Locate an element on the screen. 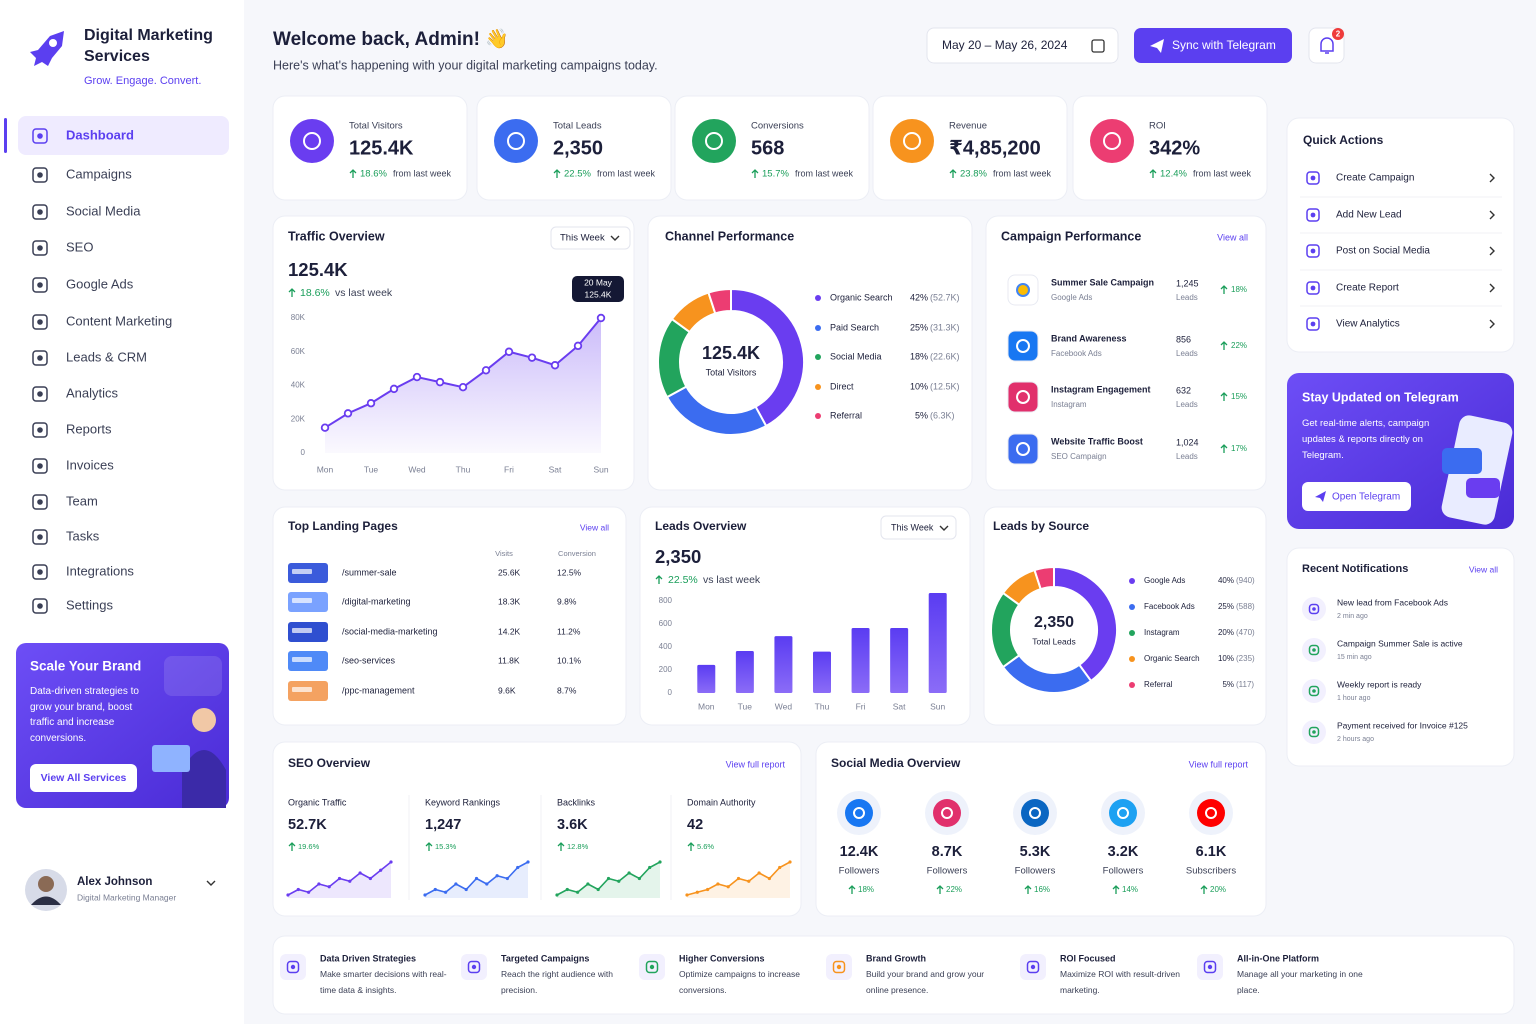 The image size is (1536, 1024). page-conversion: 10.1% is located at coordinates (569, 660).